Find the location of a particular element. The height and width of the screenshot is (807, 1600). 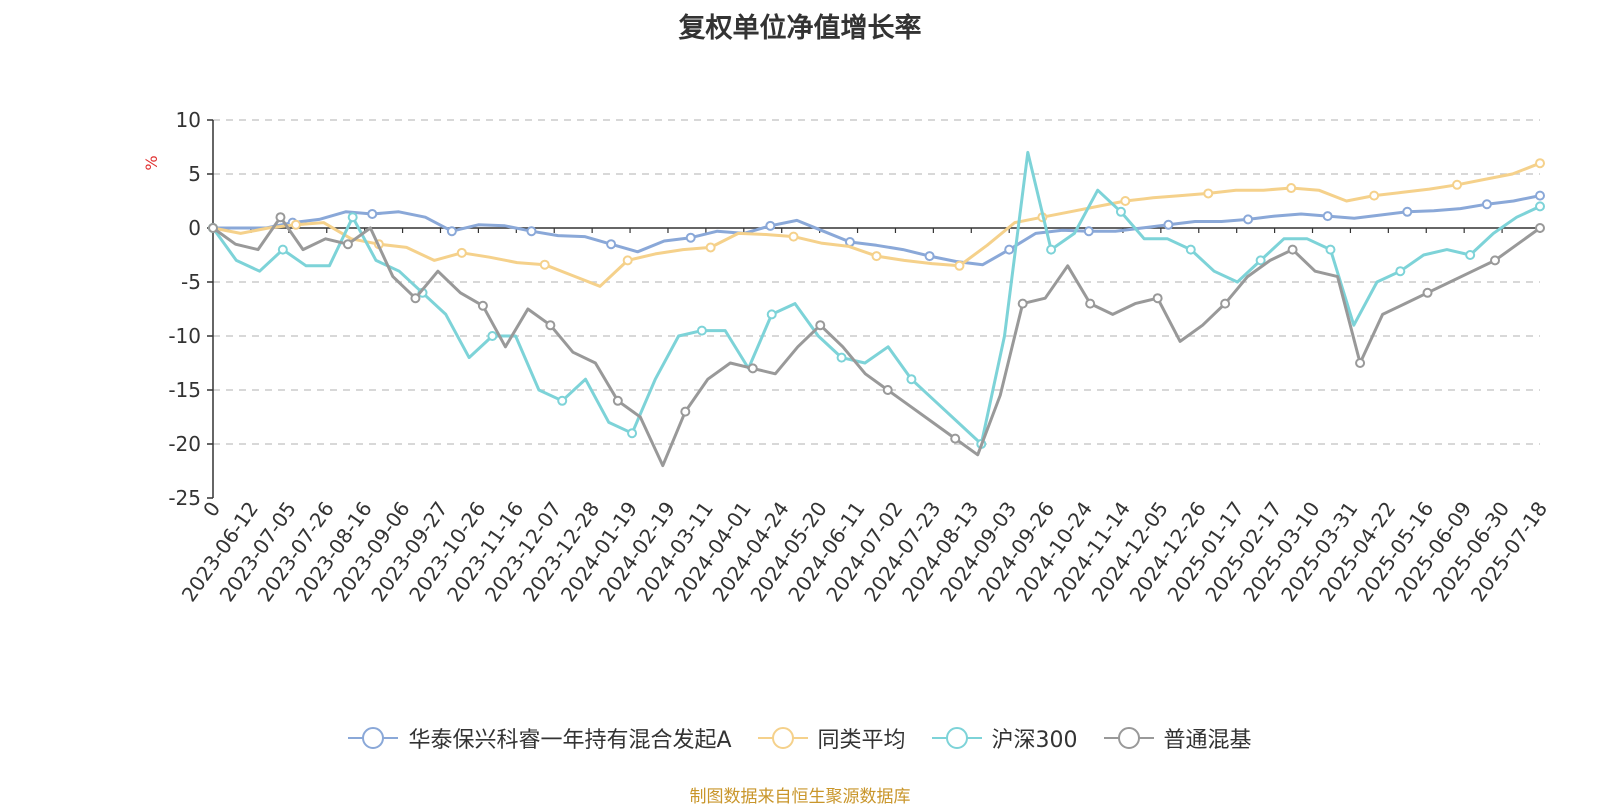

source-footer: 制图数据来自恒生聚源数据库 is located at coordinates (800, 797).